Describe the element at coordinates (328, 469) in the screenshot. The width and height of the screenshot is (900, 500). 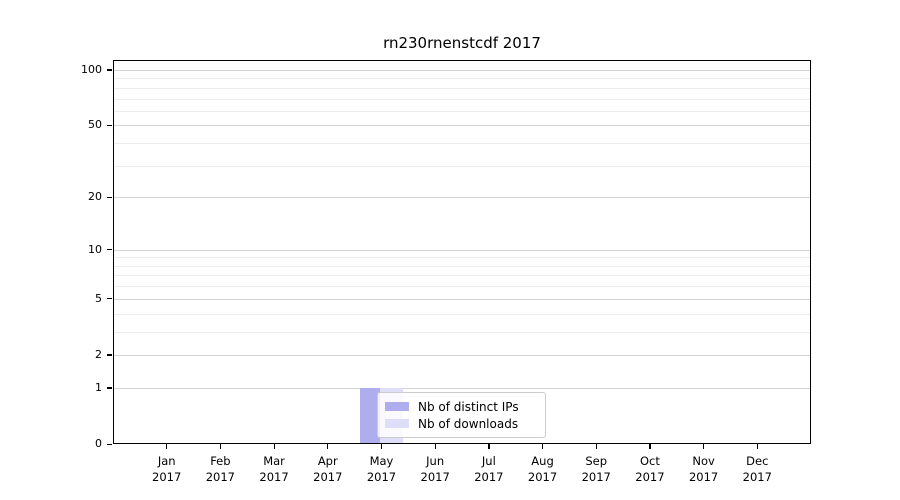
I see `x-tick-label: Apr 2017` at that location.